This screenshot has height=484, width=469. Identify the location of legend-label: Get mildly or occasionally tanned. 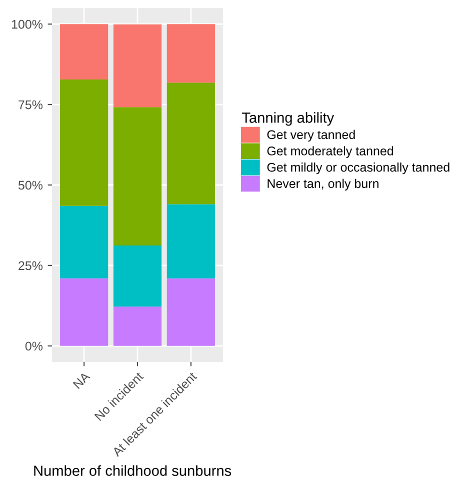
(358, 168).